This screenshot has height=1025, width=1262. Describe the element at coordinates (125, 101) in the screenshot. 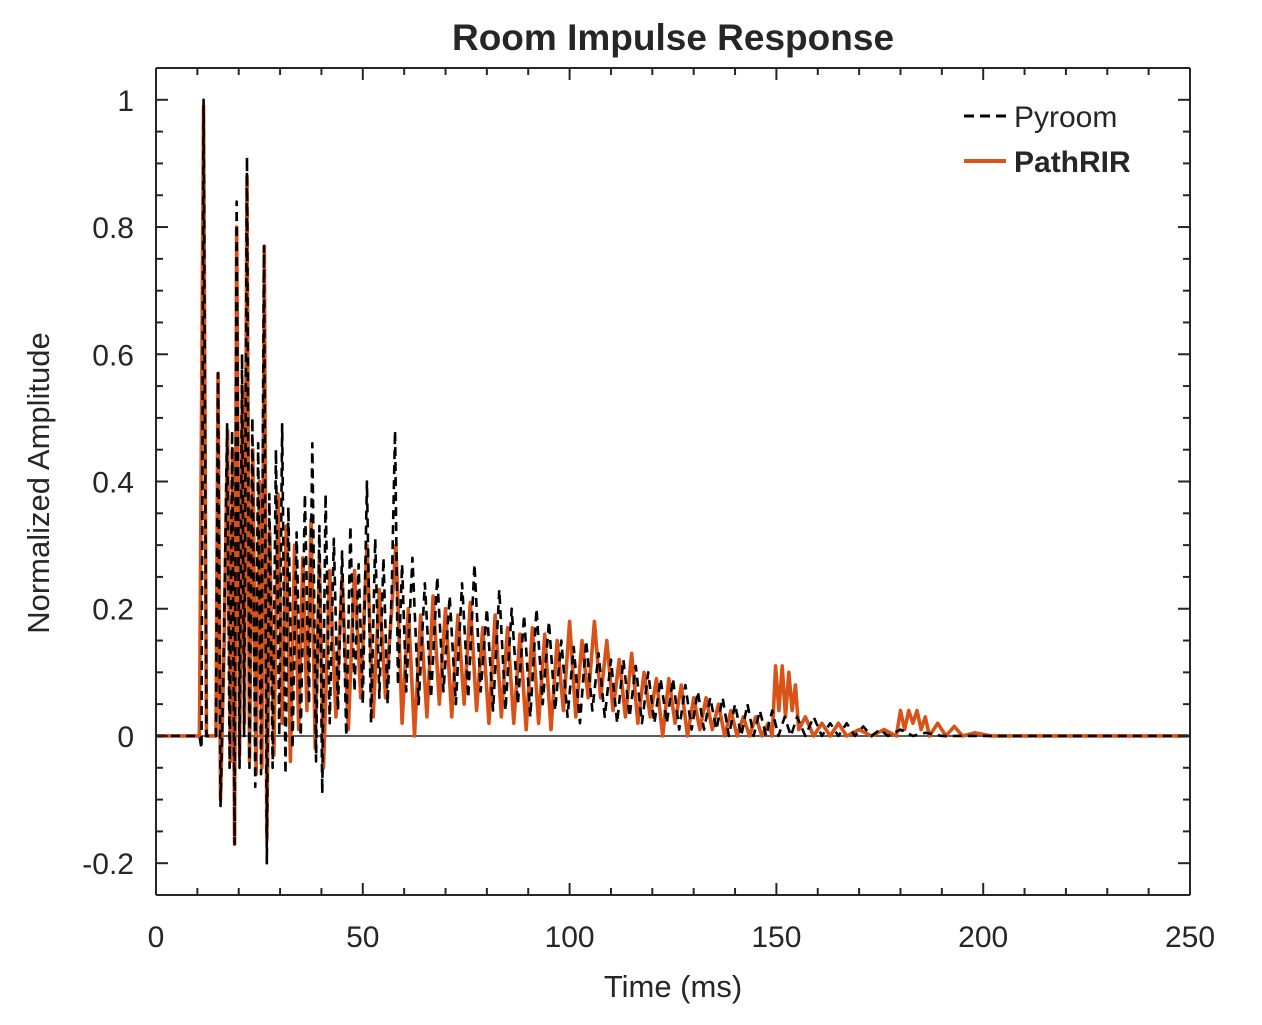

I see `y-tick-label: 1` at that location.